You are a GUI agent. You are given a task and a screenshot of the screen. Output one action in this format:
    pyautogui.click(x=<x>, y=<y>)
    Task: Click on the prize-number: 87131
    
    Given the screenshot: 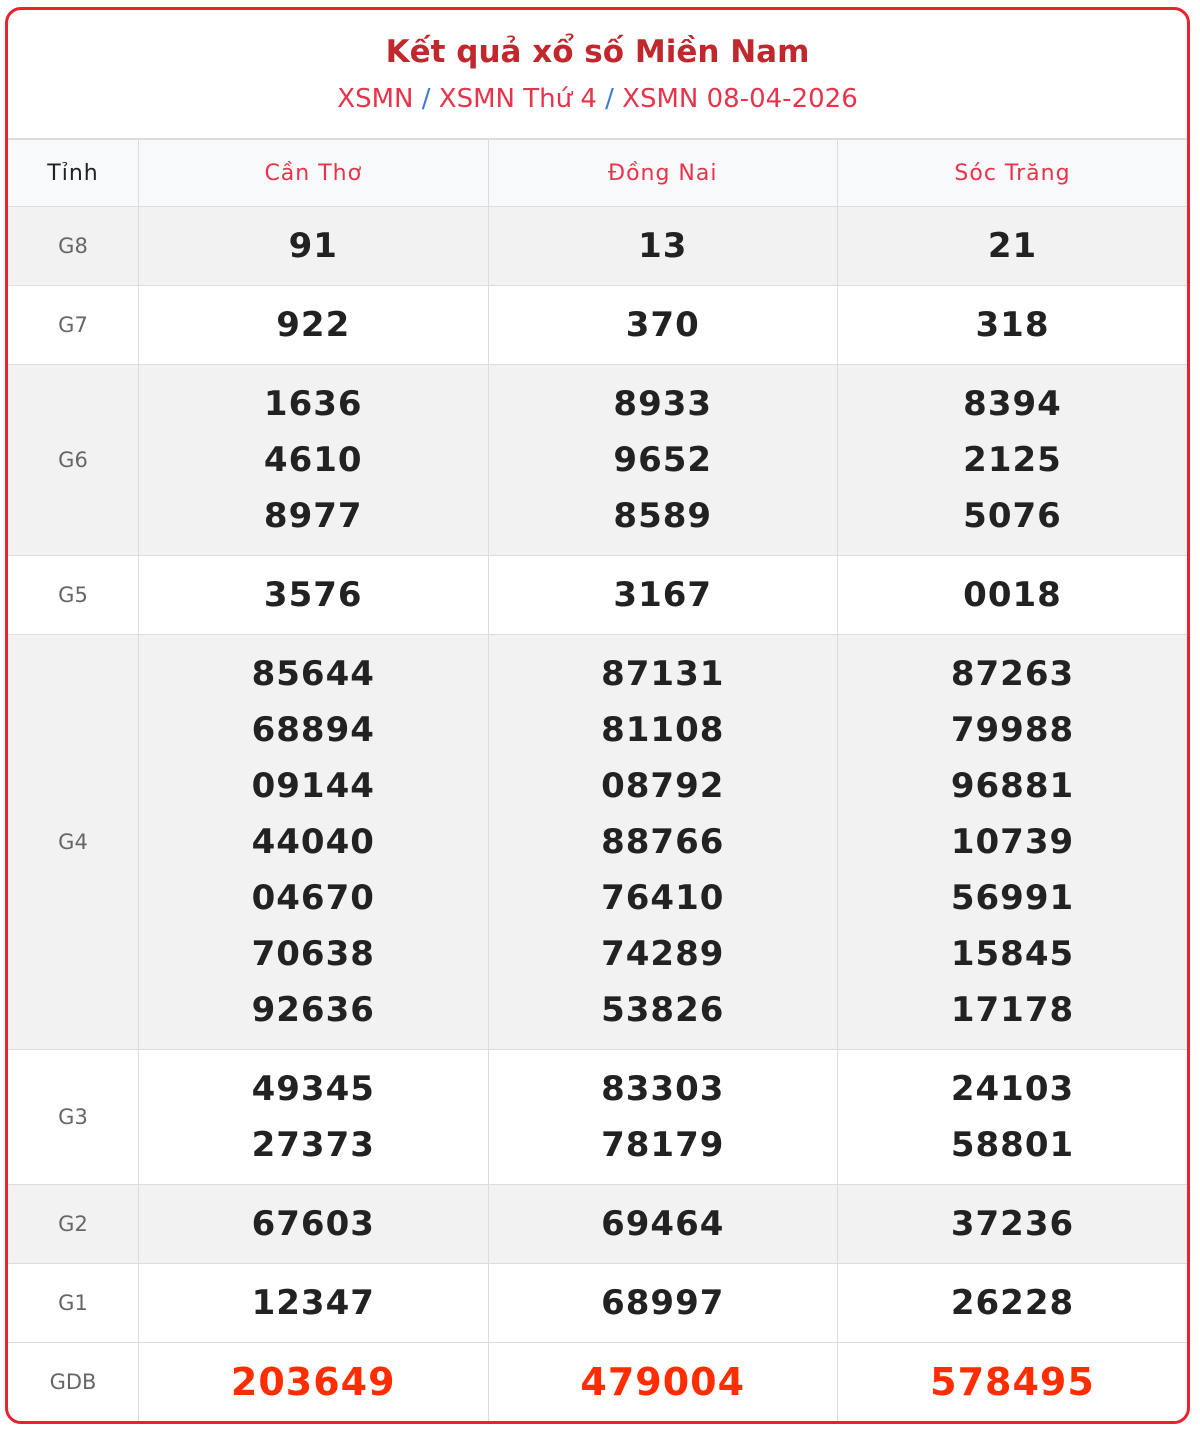 What is the action you would take?
    pyautogui.click(x=663, y=674)
    